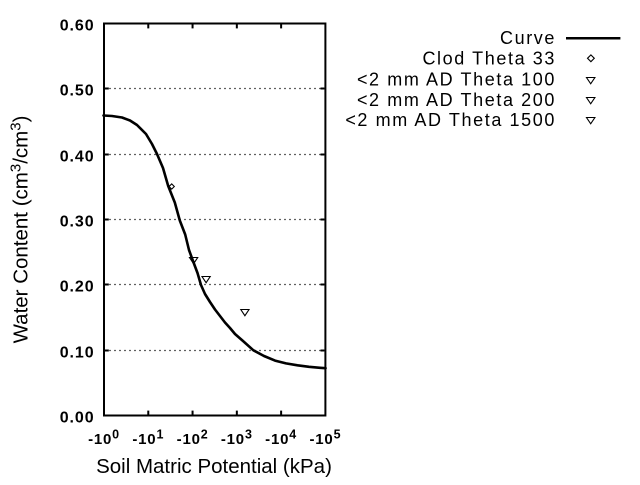 This screenshot has height=485, width=640. I want to click on svg-text: <2 mm AD Theta 1500, so click(450, 120).